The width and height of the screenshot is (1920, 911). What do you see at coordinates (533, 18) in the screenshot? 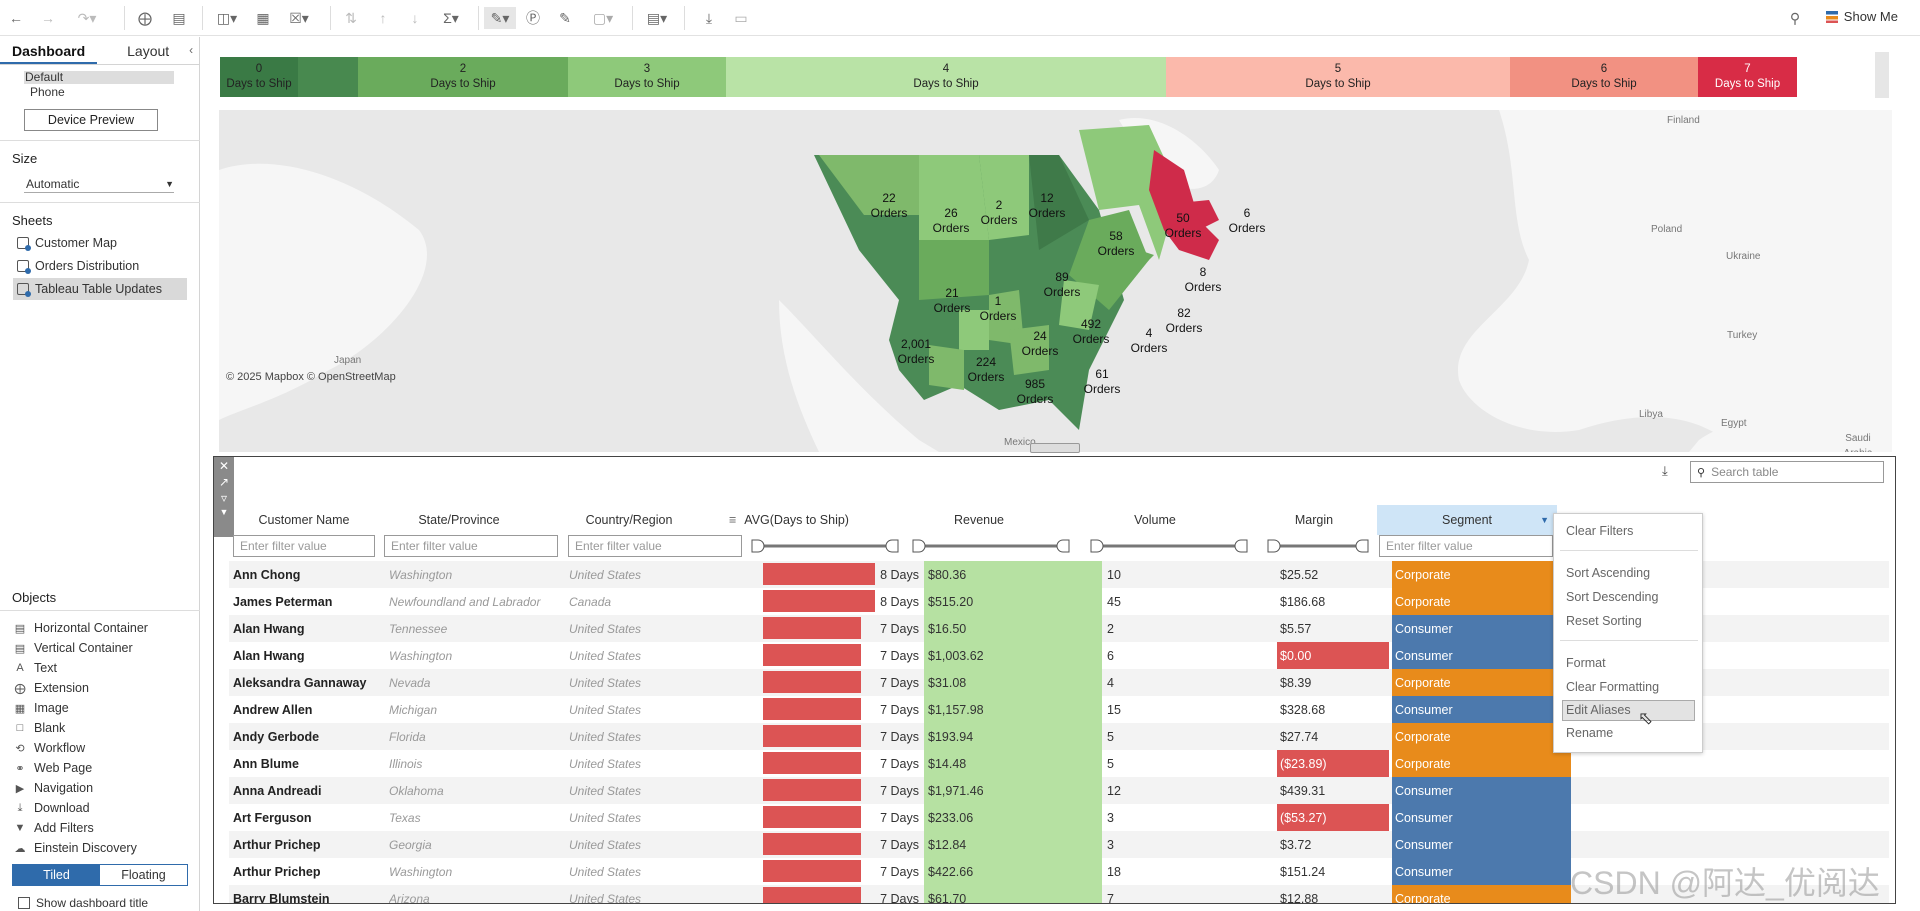
I see `labels-icon: Ⓟ` at bounding box center [533, 18].